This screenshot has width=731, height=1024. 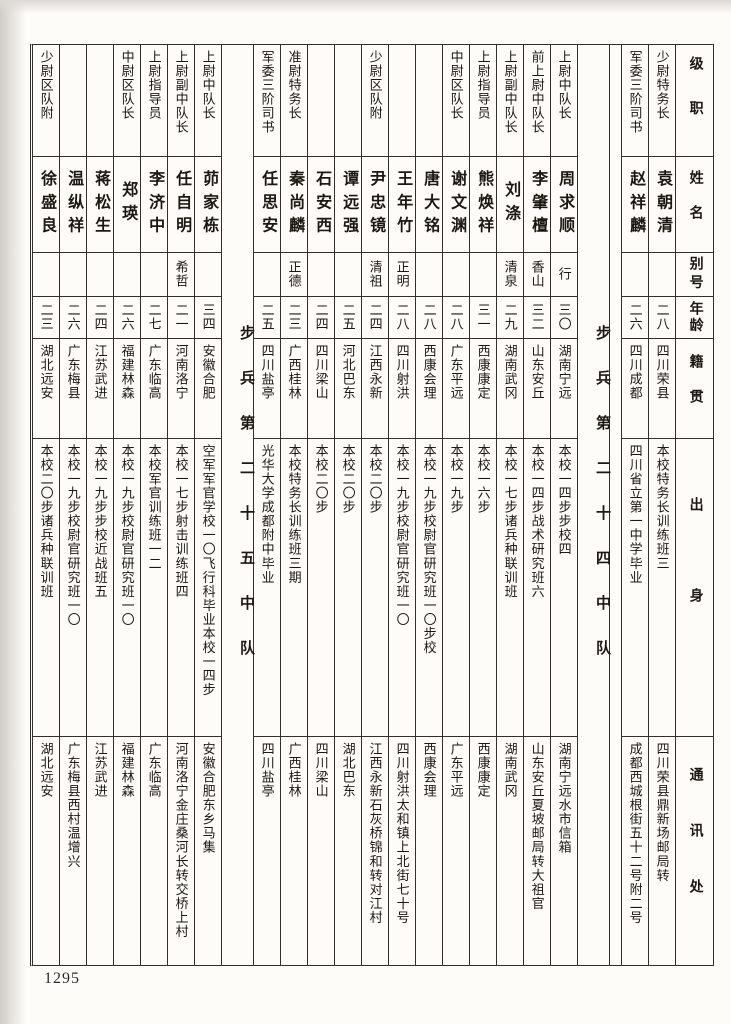 What do you see at coordinates (375, 372) in the screenshot?
I see `member-native-place: 江西永新` at bounding box center [375, 372].